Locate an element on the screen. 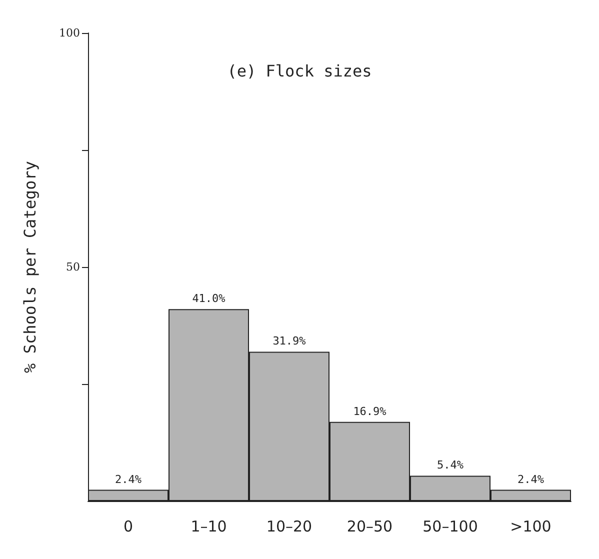 The image size is (599, 559). y-tick-label: 50 is located at coordinates (73, 267).